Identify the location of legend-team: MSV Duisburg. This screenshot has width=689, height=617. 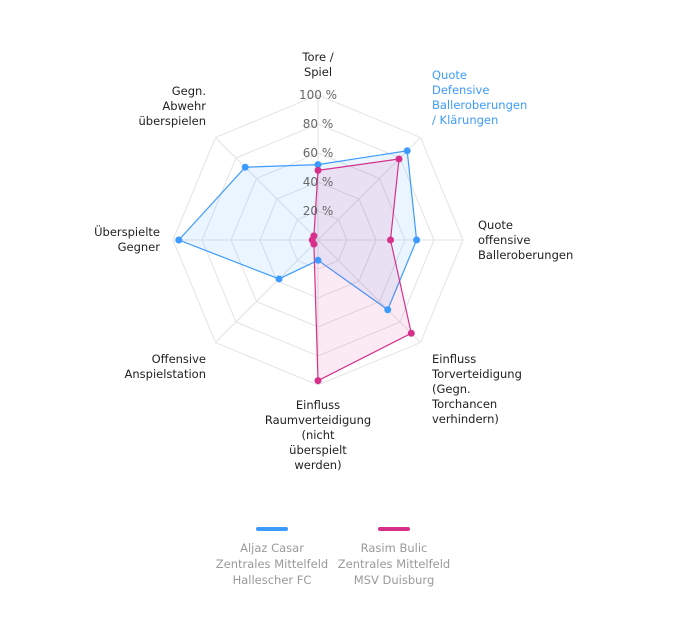
(394, 580).